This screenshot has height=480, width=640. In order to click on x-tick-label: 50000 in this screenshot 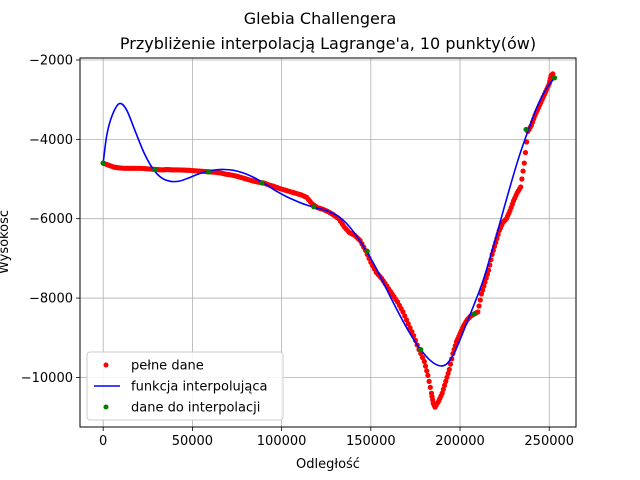, I will do `click(192, 441)`.